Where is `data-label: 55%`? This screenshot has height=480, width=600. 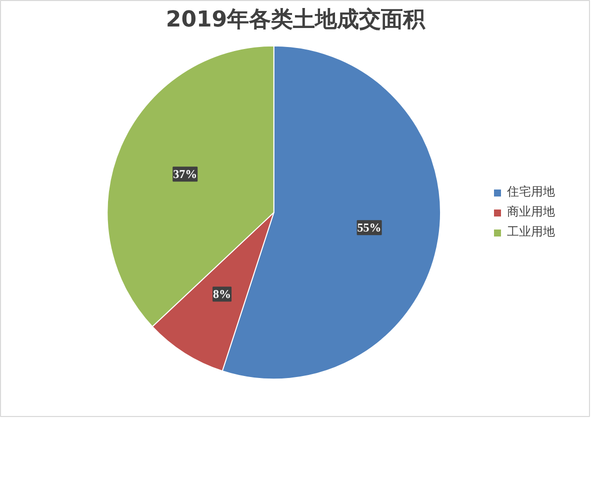
data-label: 55% is located at coordinates (369, 227).